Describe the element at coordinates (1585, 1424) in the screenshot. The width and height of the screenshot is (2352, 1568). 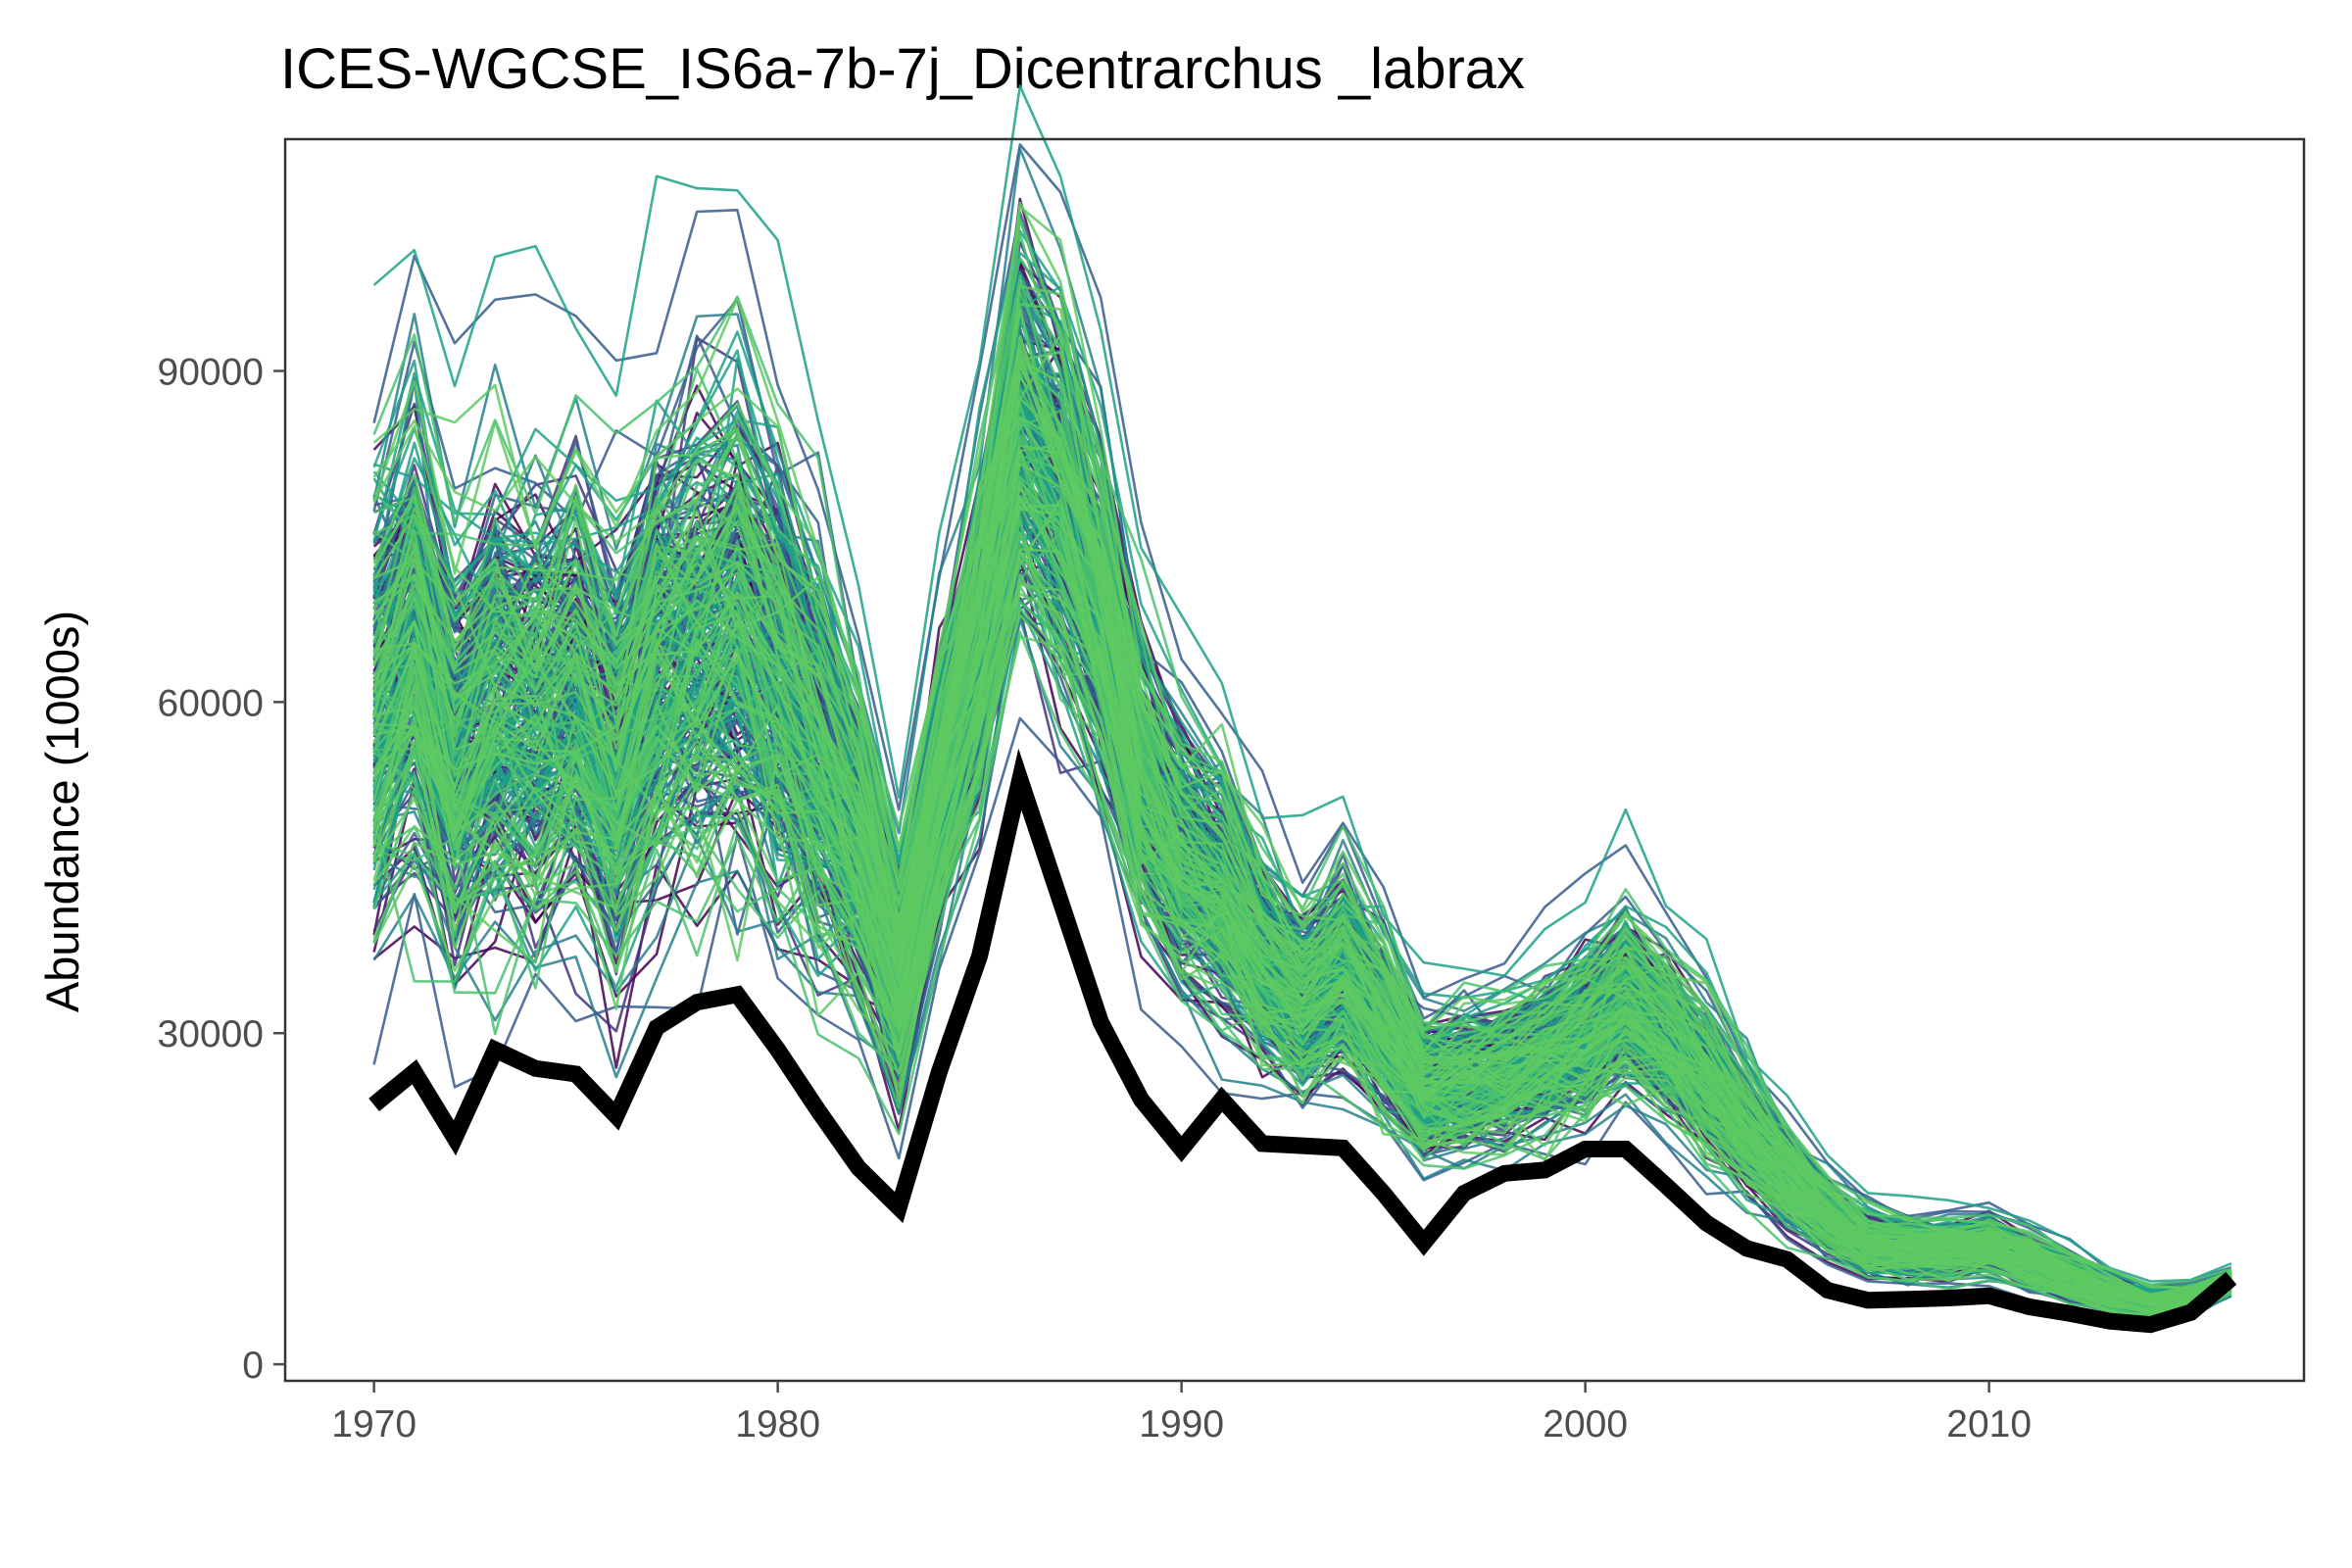
I see `x-tick-label: 2000` at that location.